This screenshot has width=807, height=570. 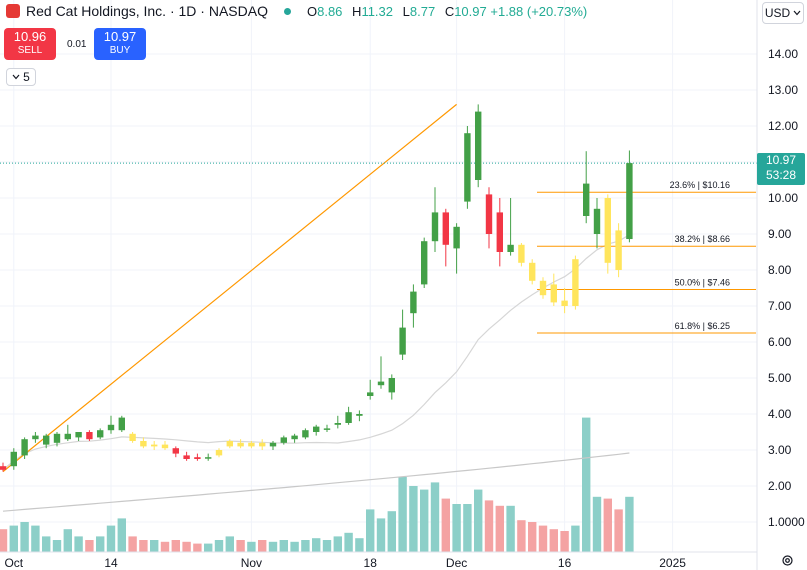 What do you see at coordinates (539, 11) in the screenshot?
I see `change-value: +1.88 (+20.73%)` at bounding box center [539, 11].